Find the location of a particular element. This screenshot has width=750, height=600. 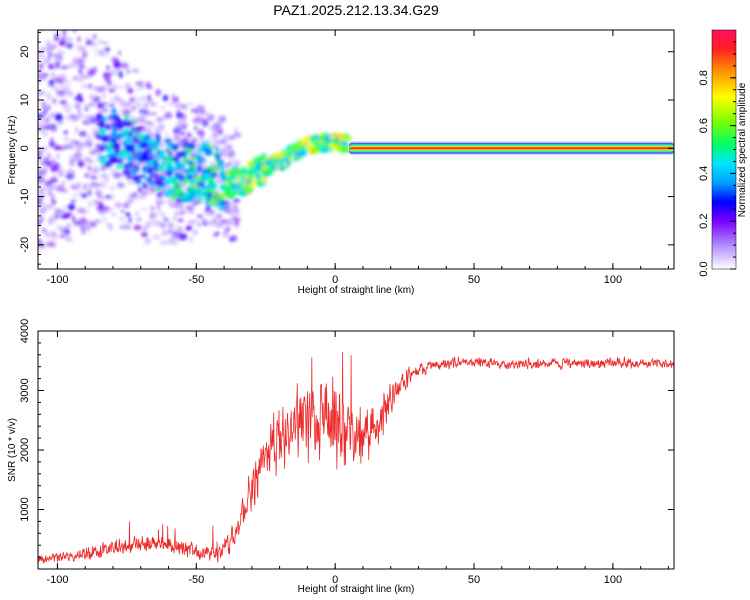

colorbar-tick-label: 0.4 is located at coordinates (704, 173).